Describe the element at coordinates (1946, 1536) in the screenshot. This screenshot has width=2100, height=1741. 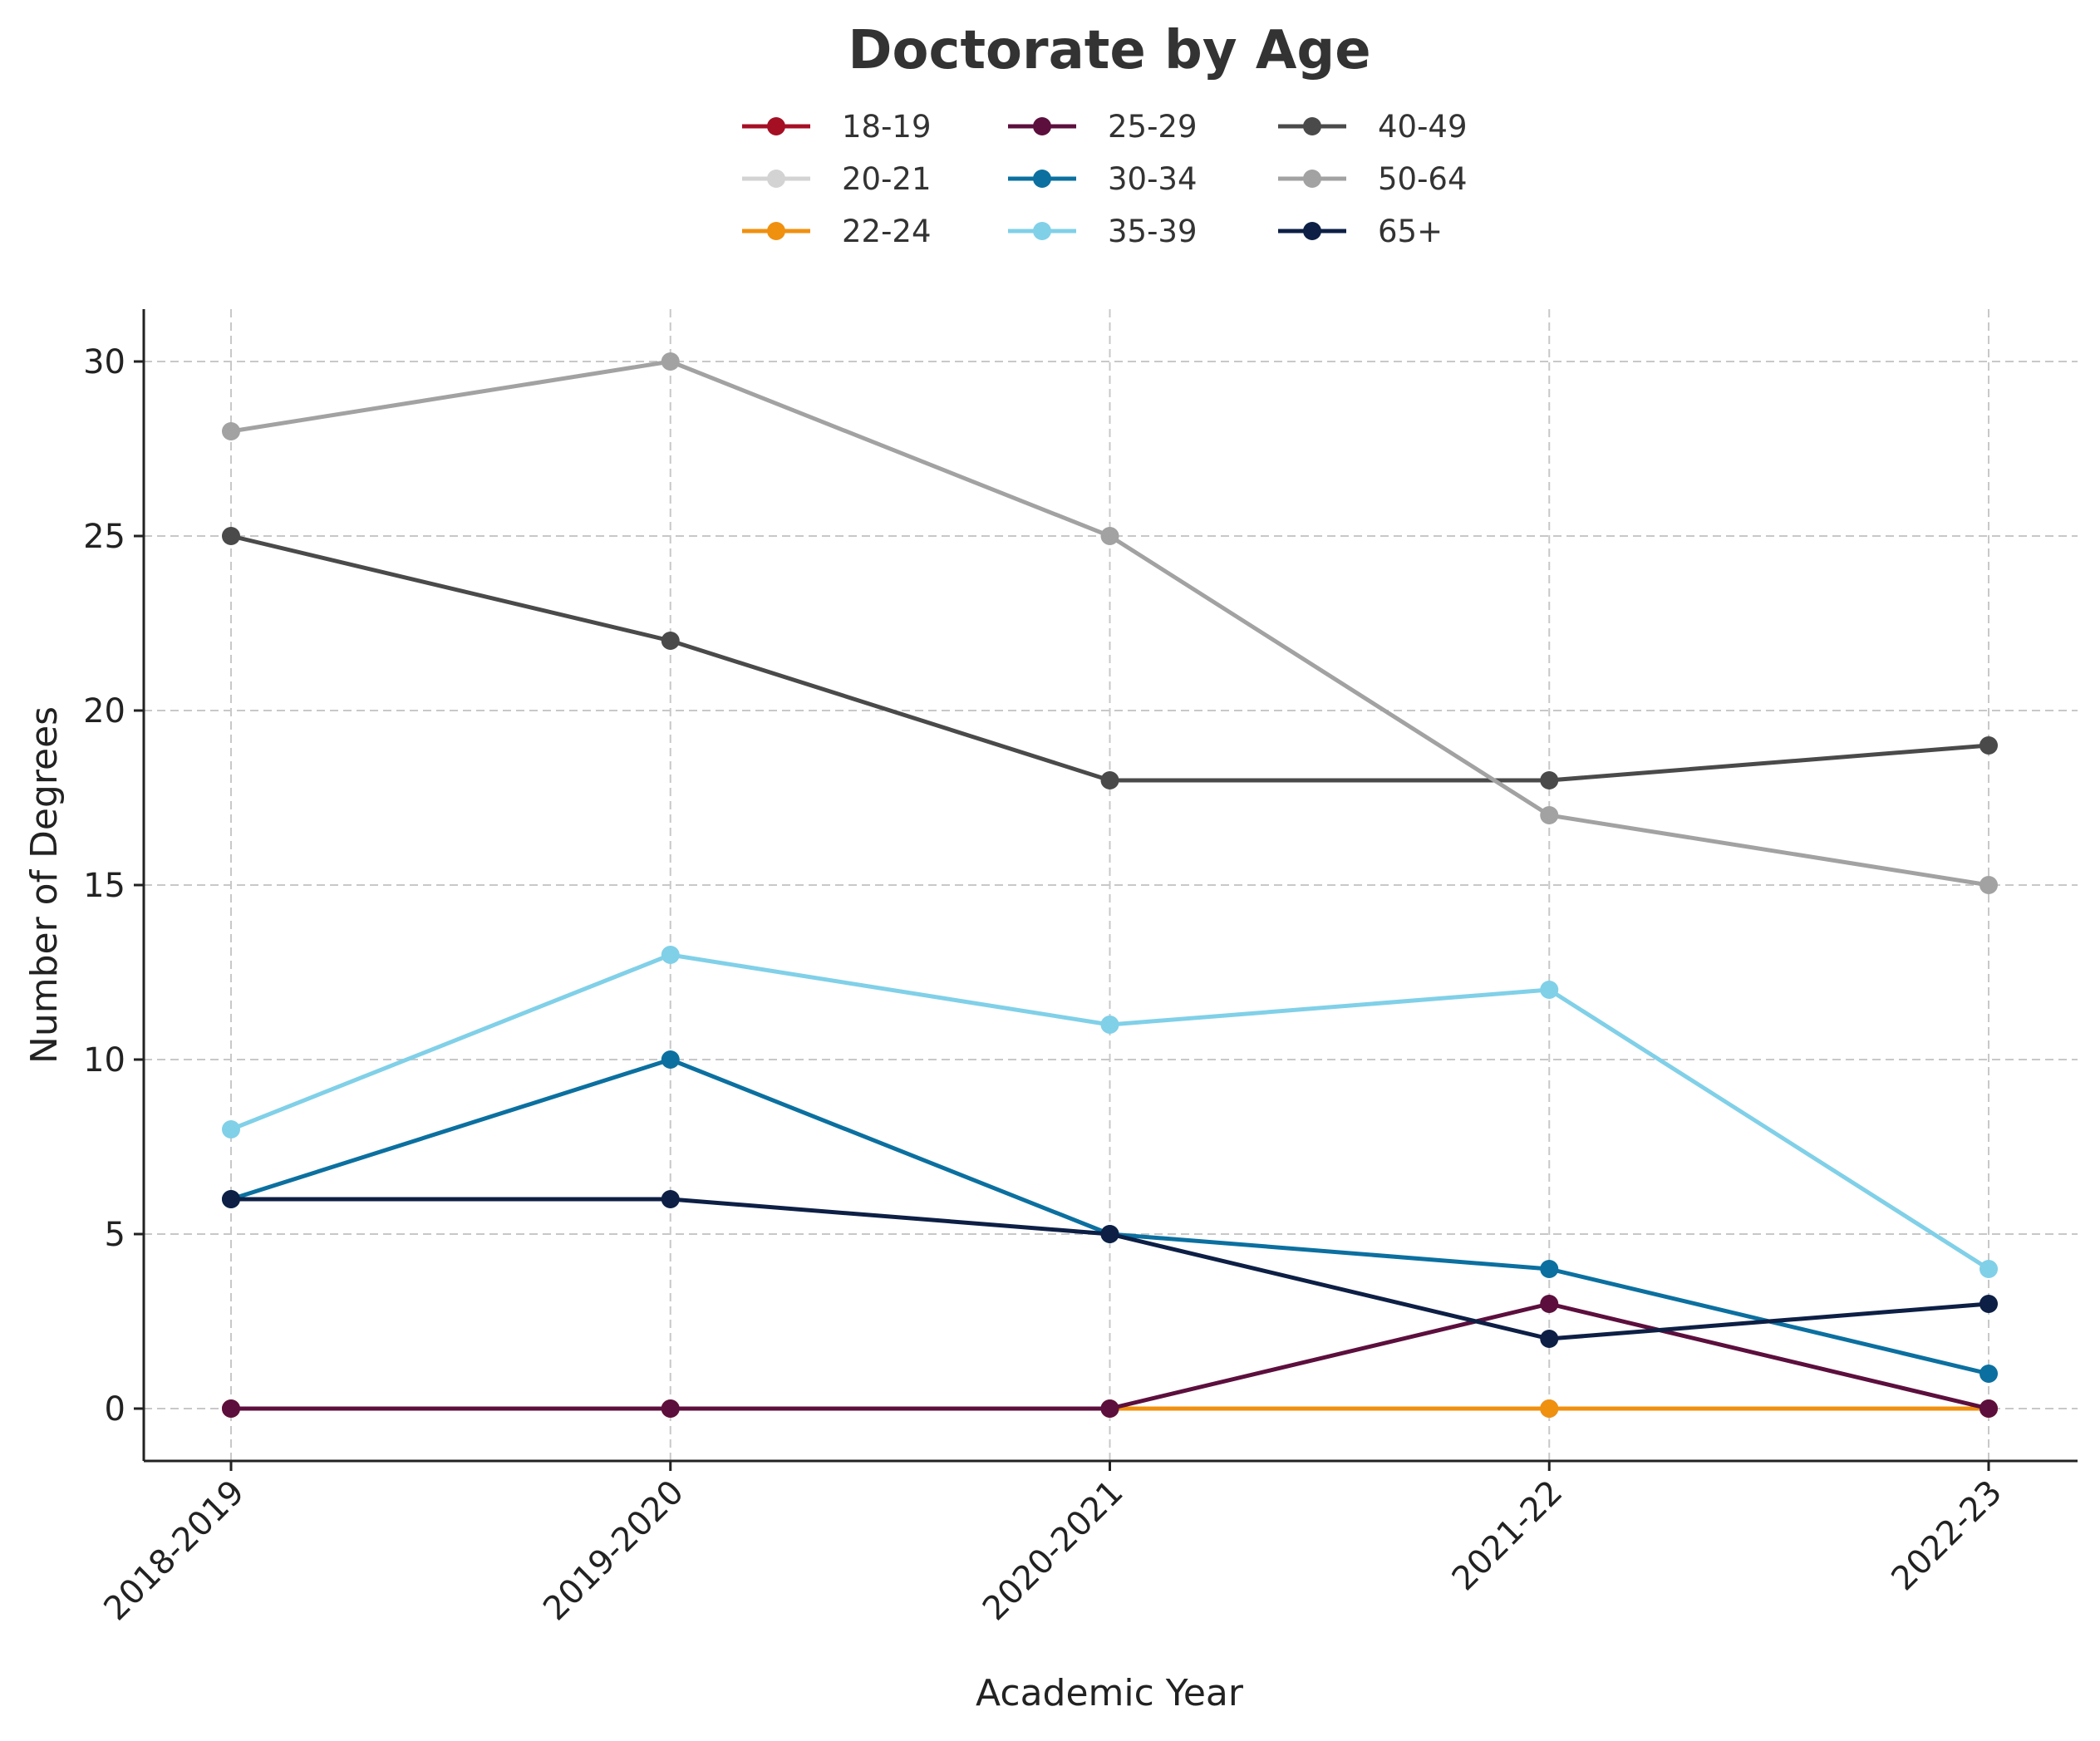
I see `x-tick-label: 2022-23` at that location.